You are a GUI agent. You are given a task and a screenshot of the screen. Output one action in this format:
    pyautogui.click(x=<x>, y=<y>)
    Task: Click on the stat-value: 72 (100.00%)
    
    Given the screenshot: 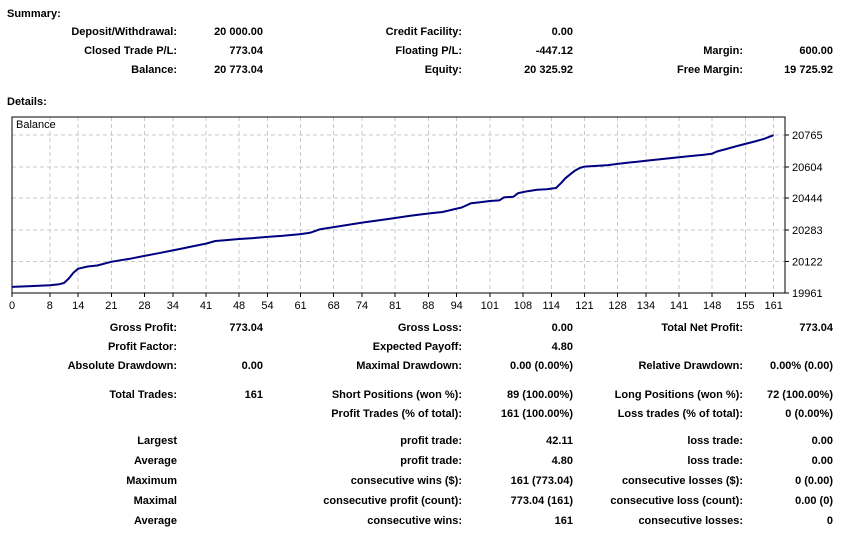 What is the action you would take?
    pyautogui.click(x=799, y=395)
    